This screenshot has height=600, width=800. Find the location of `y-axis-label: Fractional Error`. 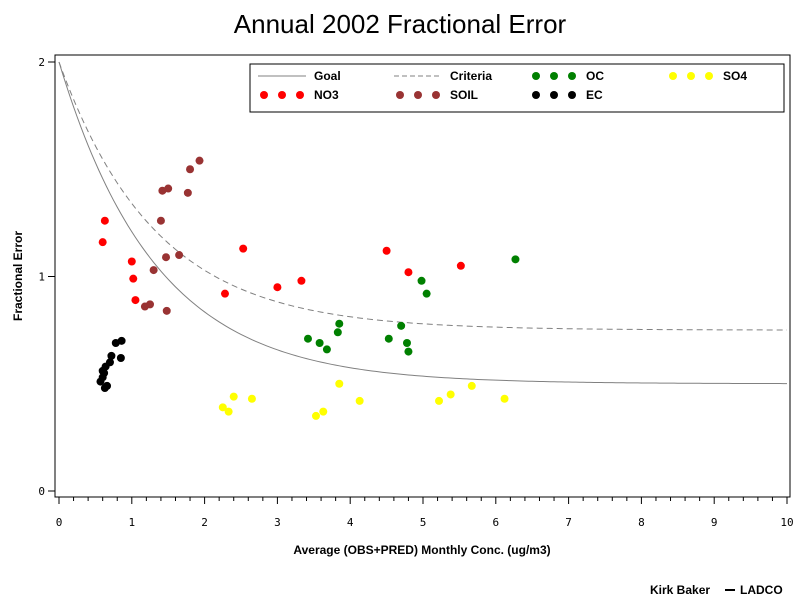

y-axis-label: Fractional Error is located at coordinates (18, 276).